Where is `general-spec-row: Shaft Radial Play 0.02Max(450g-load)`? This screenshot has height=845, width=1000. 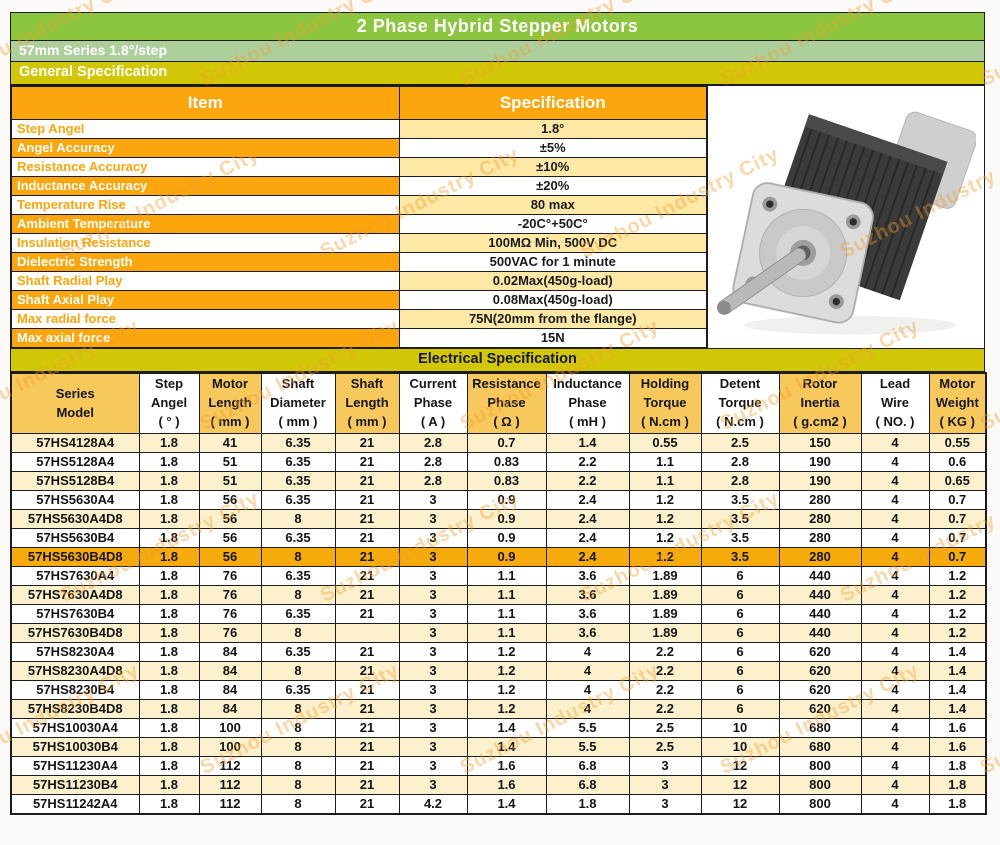
general-spec-row: Shaft Radial Play 0.02Max(450g-load) is located at coordinates (359, 281).